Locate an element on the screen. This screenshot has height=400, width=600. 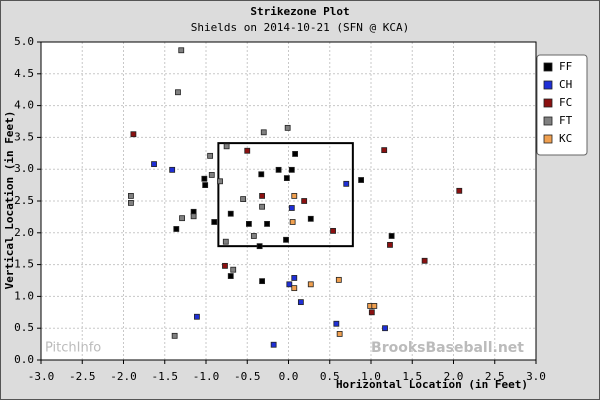
watermark: BrooksBaseball.net is located at coordinates (447, 348).